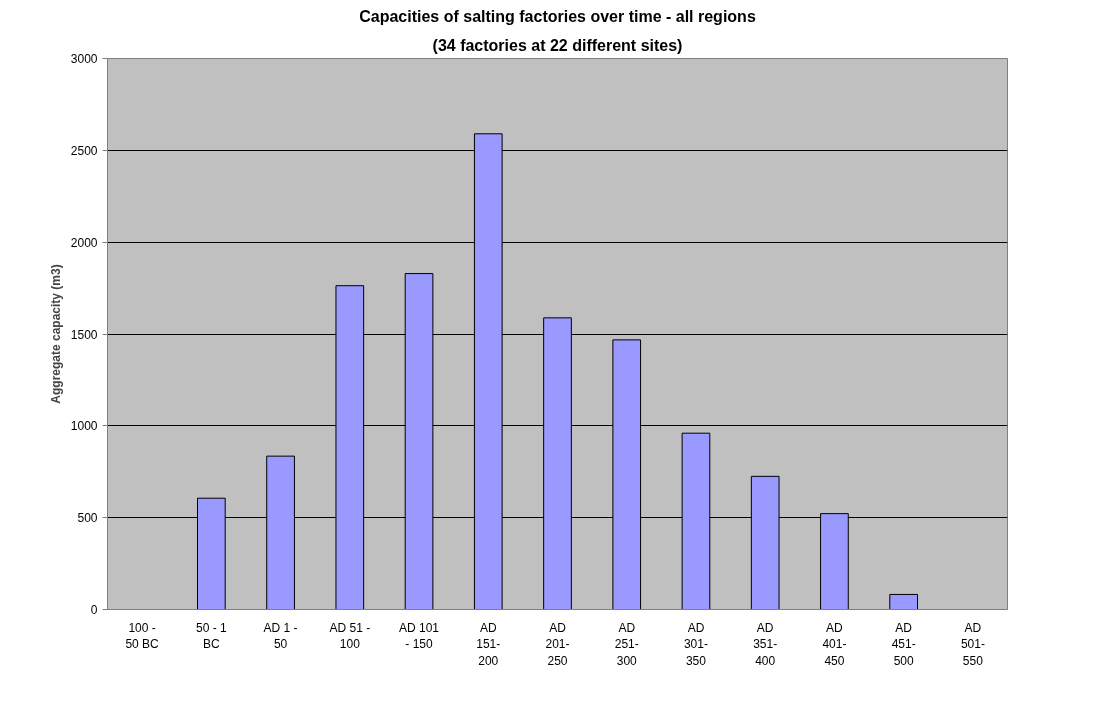  What do you see at coordinates (557, 644) in the screenshot?
I see `x-tick-label: AD 201- 250` at bounding box center [557, 644].